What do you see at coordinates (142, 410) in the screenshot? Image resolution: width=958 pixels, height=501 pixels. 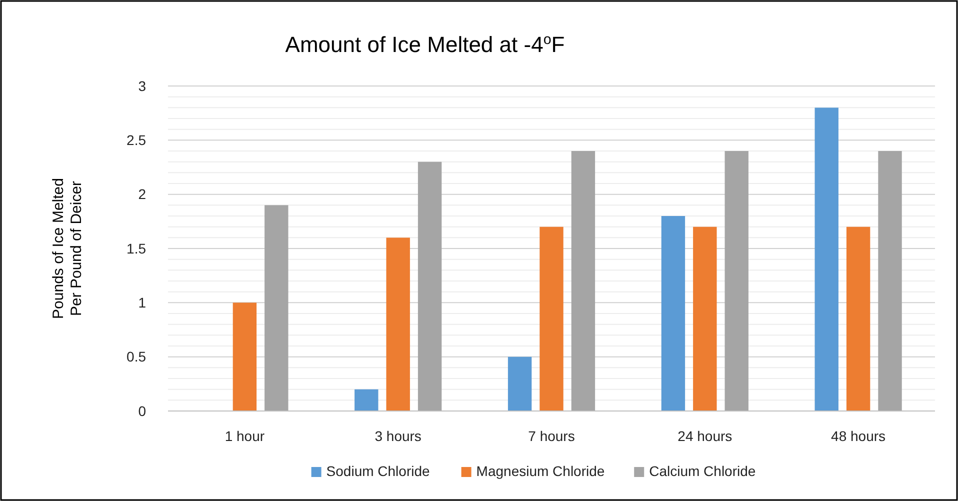 I see `y-tick-label: 0` at bounding box center [142, 410].